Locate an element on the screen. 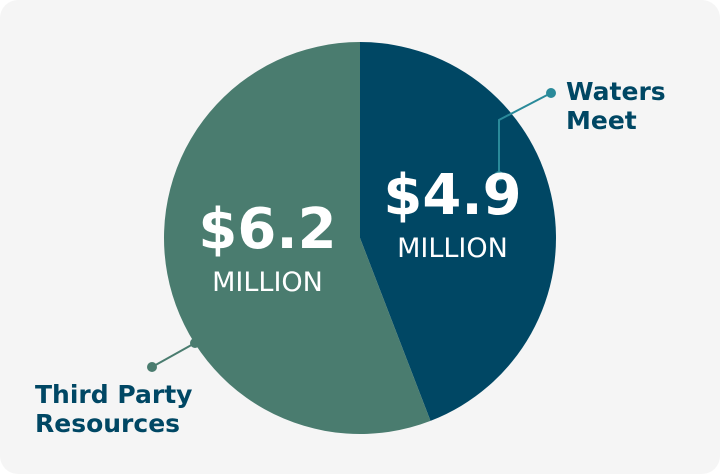  category-label: Third Party Resources is located at coordinates (114, 409).